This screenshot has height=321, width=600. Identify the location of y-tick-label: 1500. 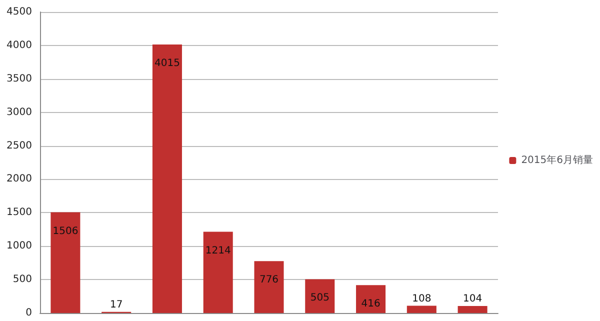
(19, 212).